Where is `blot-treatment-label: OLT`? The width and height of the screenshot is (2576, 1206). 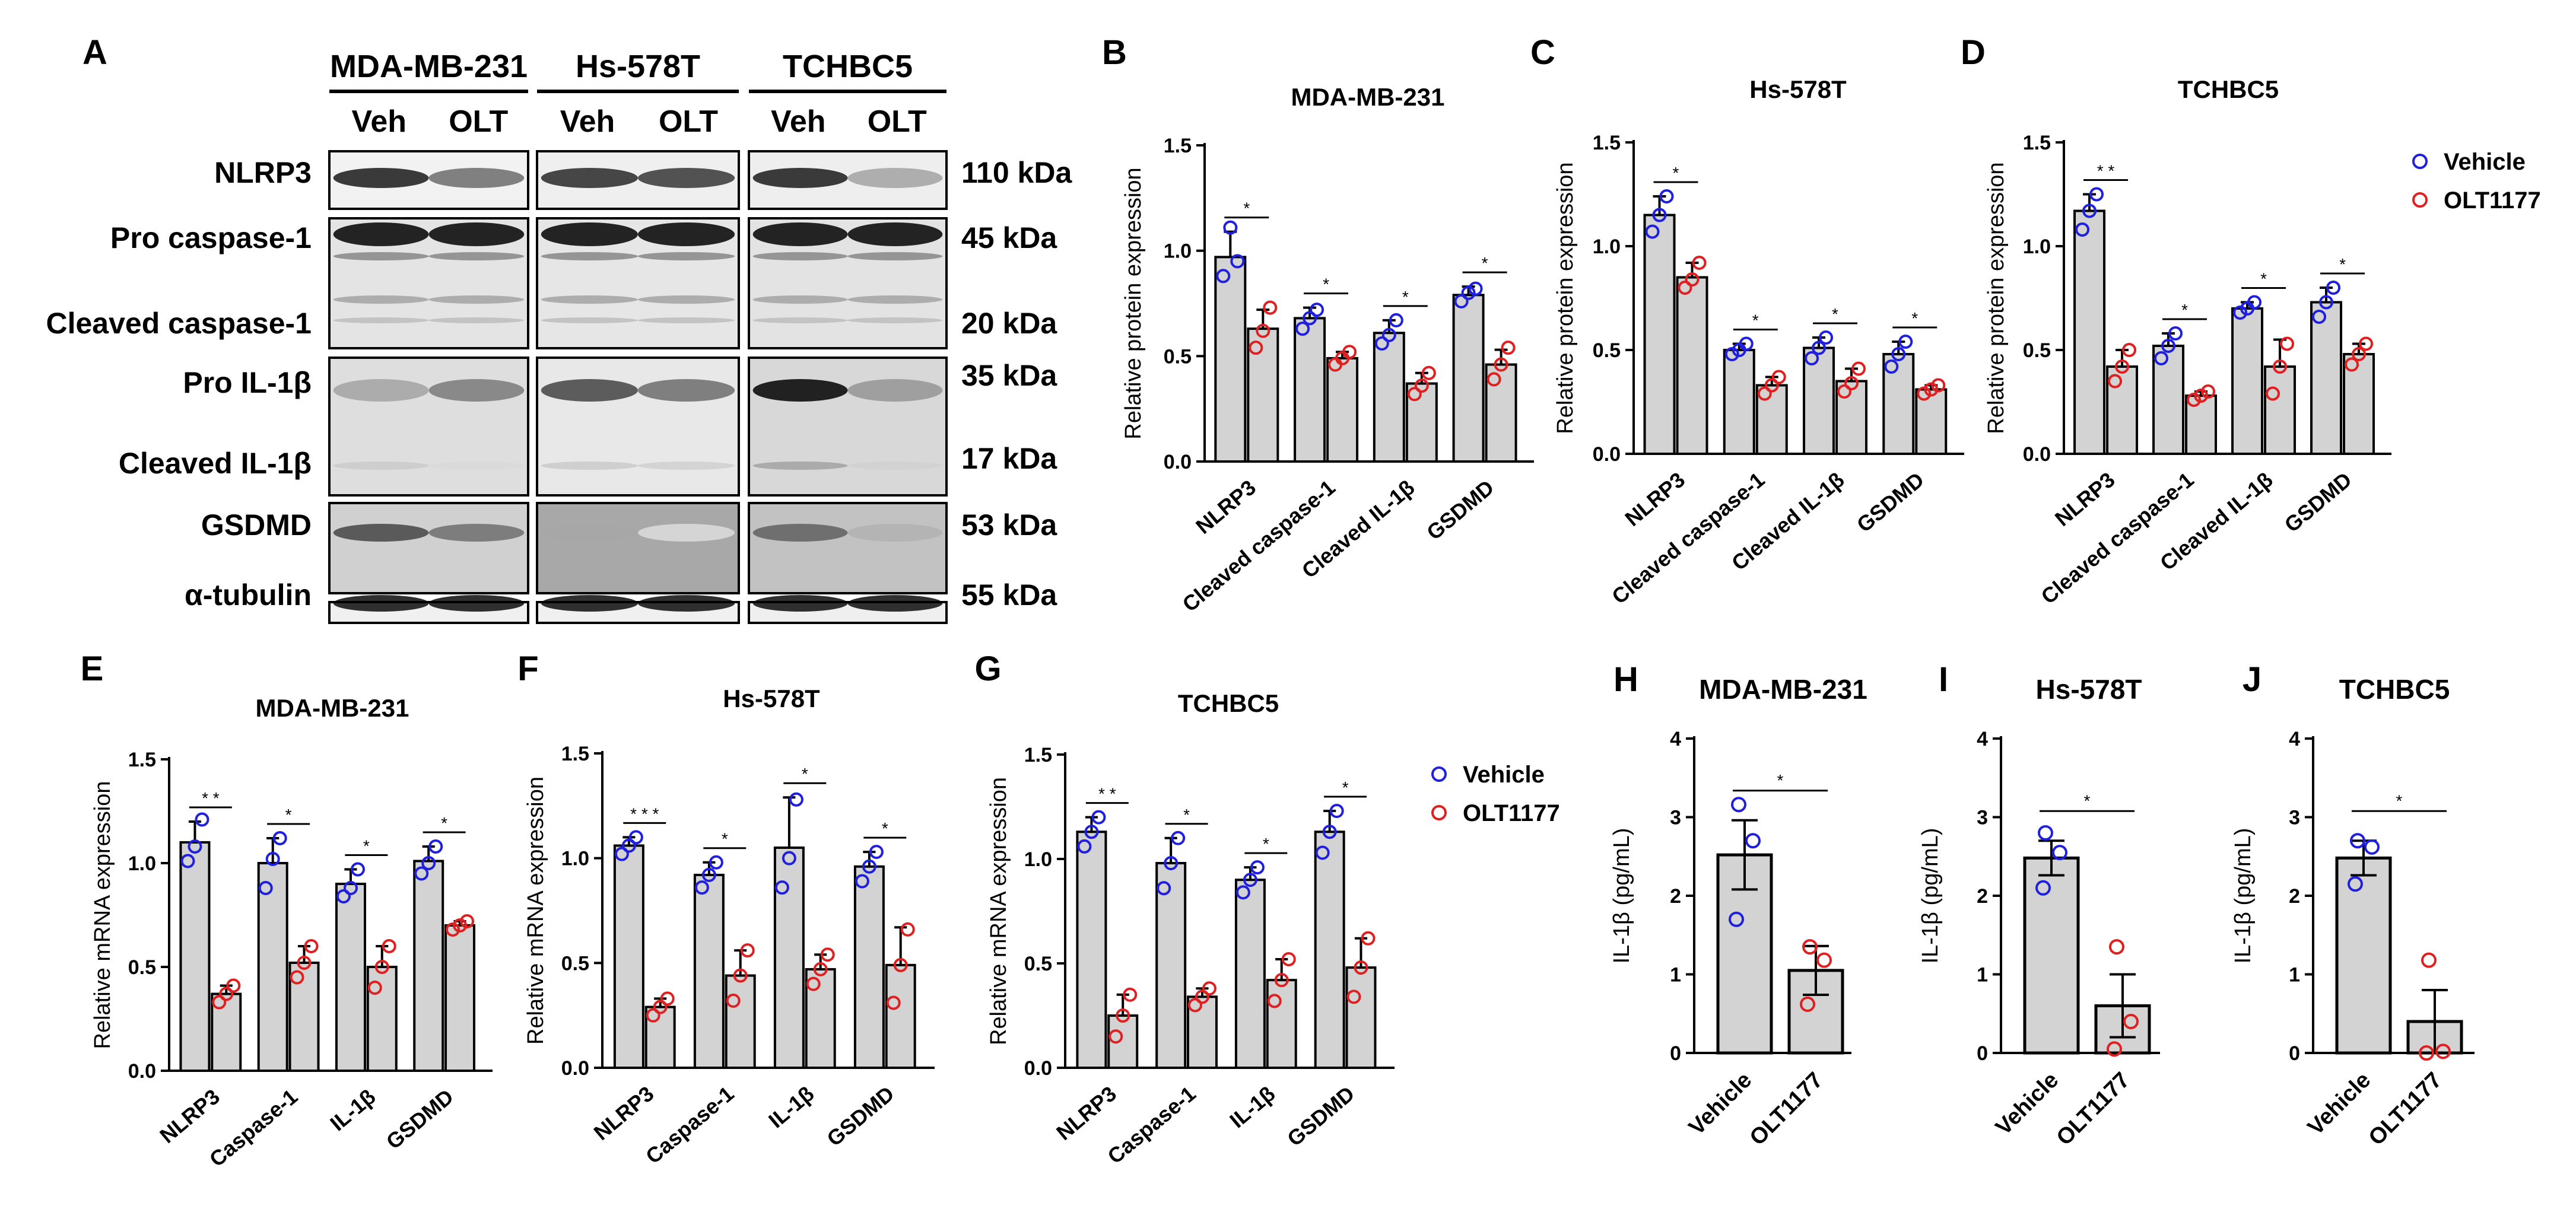
blot-treatment-label: OLT is located at coordinates (688, 121).